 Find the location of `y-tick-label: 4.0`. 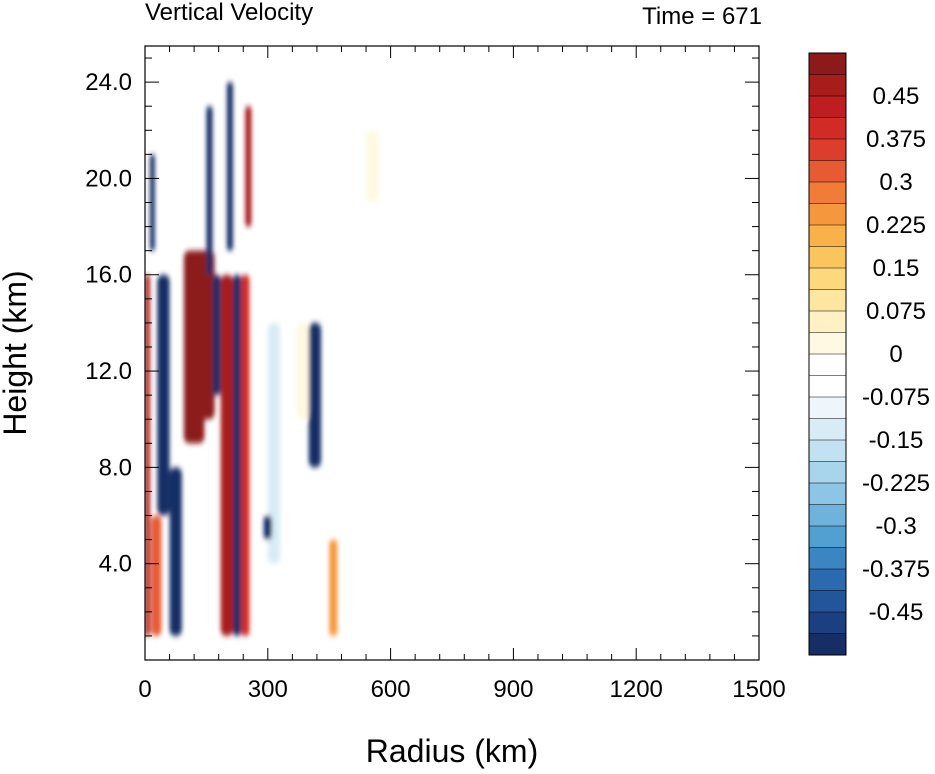

y-tick-label: 4.0 is located at coordinates (115, 564).